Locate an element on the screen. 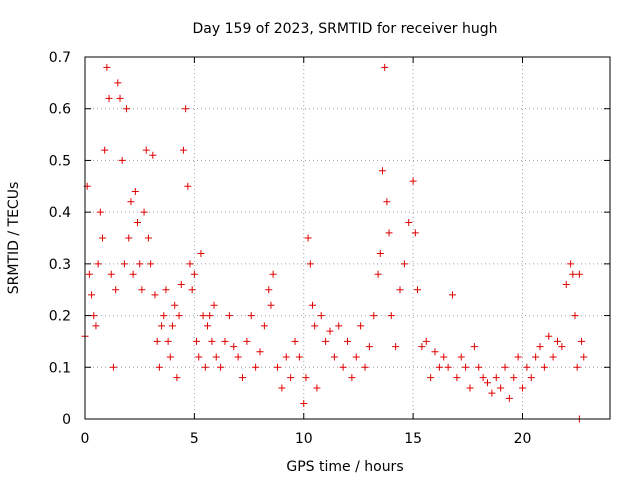 The width and height of the screenshot is (640, 480). x-axis-label: GPS time / hours is located at coordinates (344, 467).